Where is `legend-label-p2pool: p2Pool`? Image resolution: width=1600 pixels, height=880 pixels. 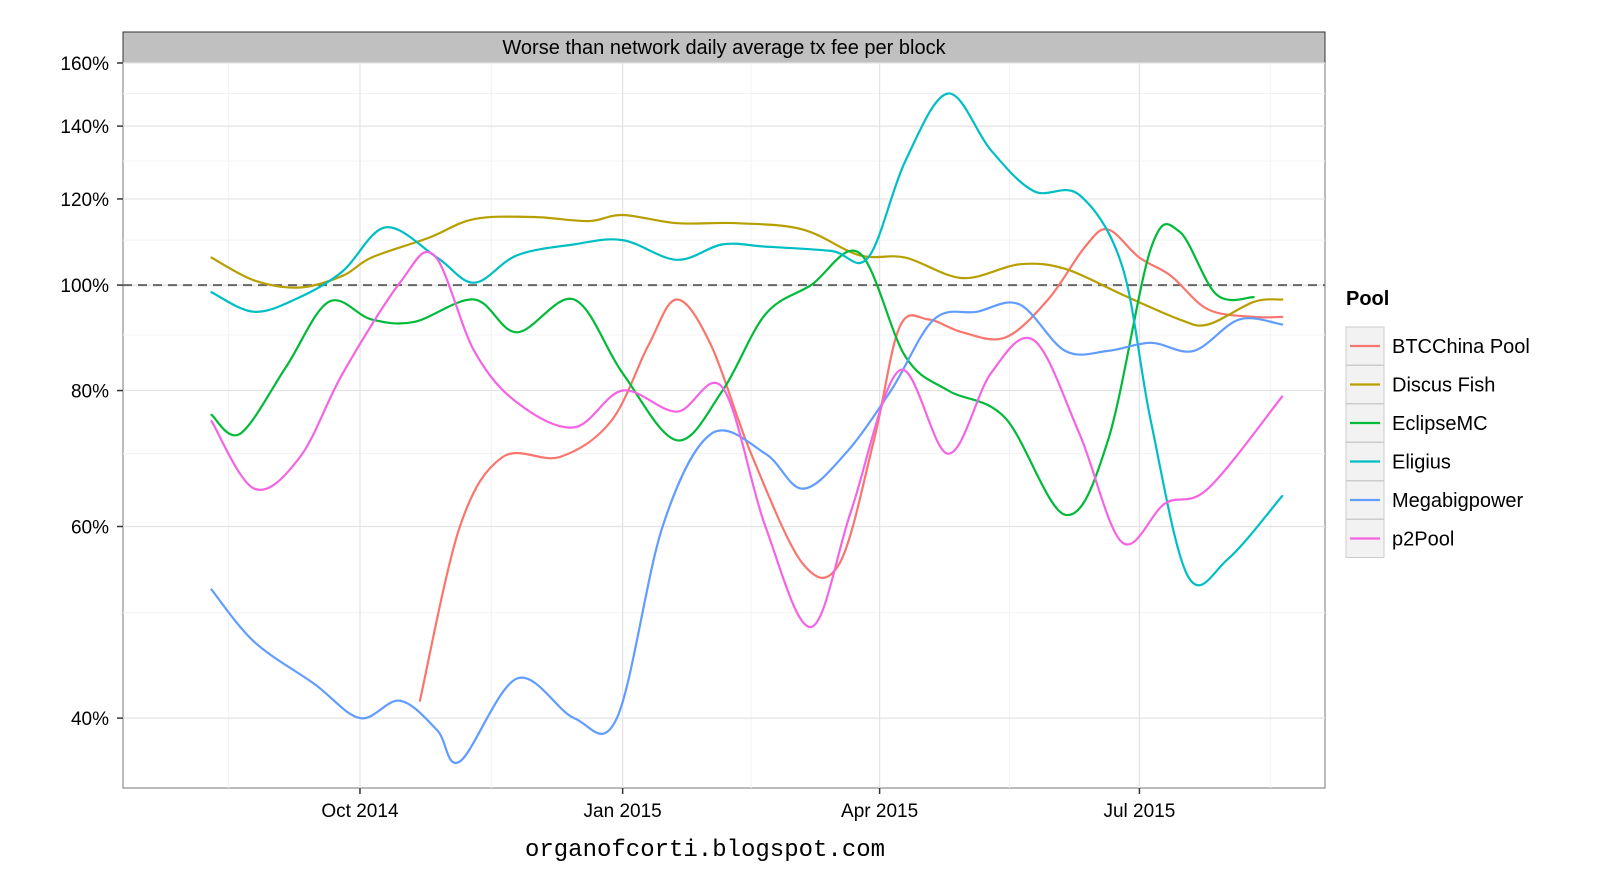 legend-label-p2pool: p2Pool is located at coordinates (1423, 540).